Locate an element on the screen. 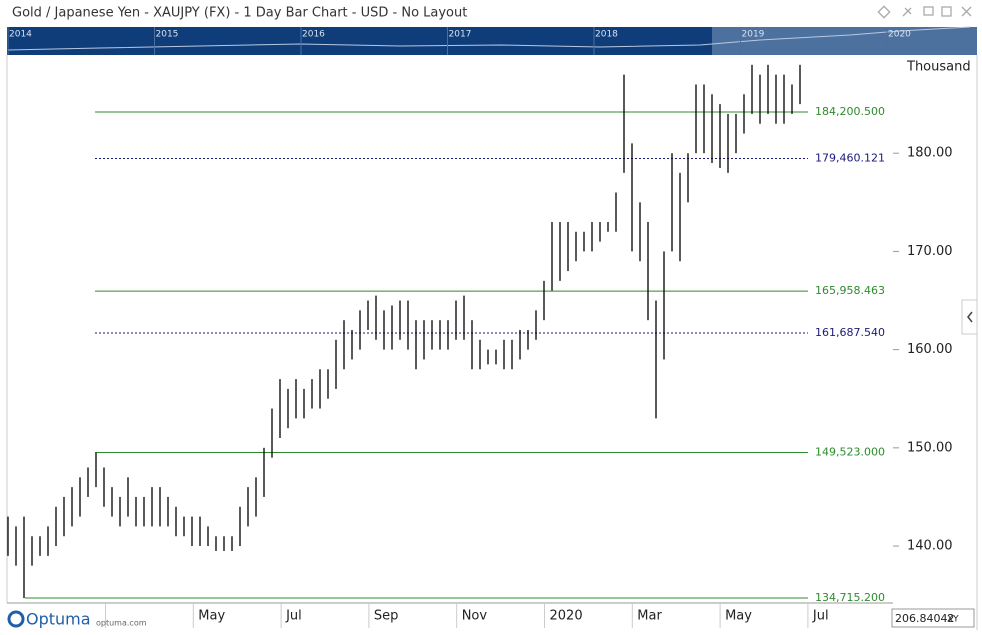 This screenshot has width=982, height=635. navigator-labels: 2014 2015 2016 2017 2018 2019 2020 is located at coordinates (459, 41).